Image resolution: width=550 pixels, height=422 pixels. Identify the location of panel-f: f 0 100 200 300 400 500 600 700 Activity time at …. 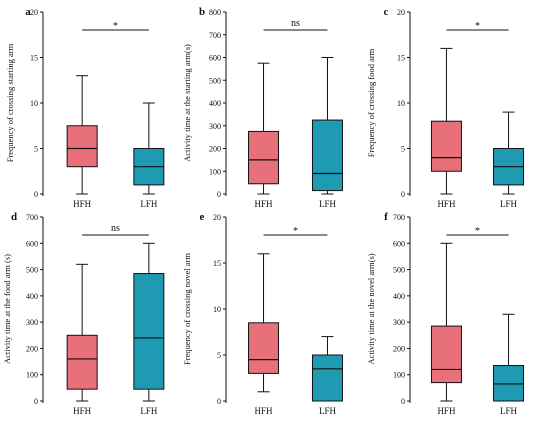
(445, 313).